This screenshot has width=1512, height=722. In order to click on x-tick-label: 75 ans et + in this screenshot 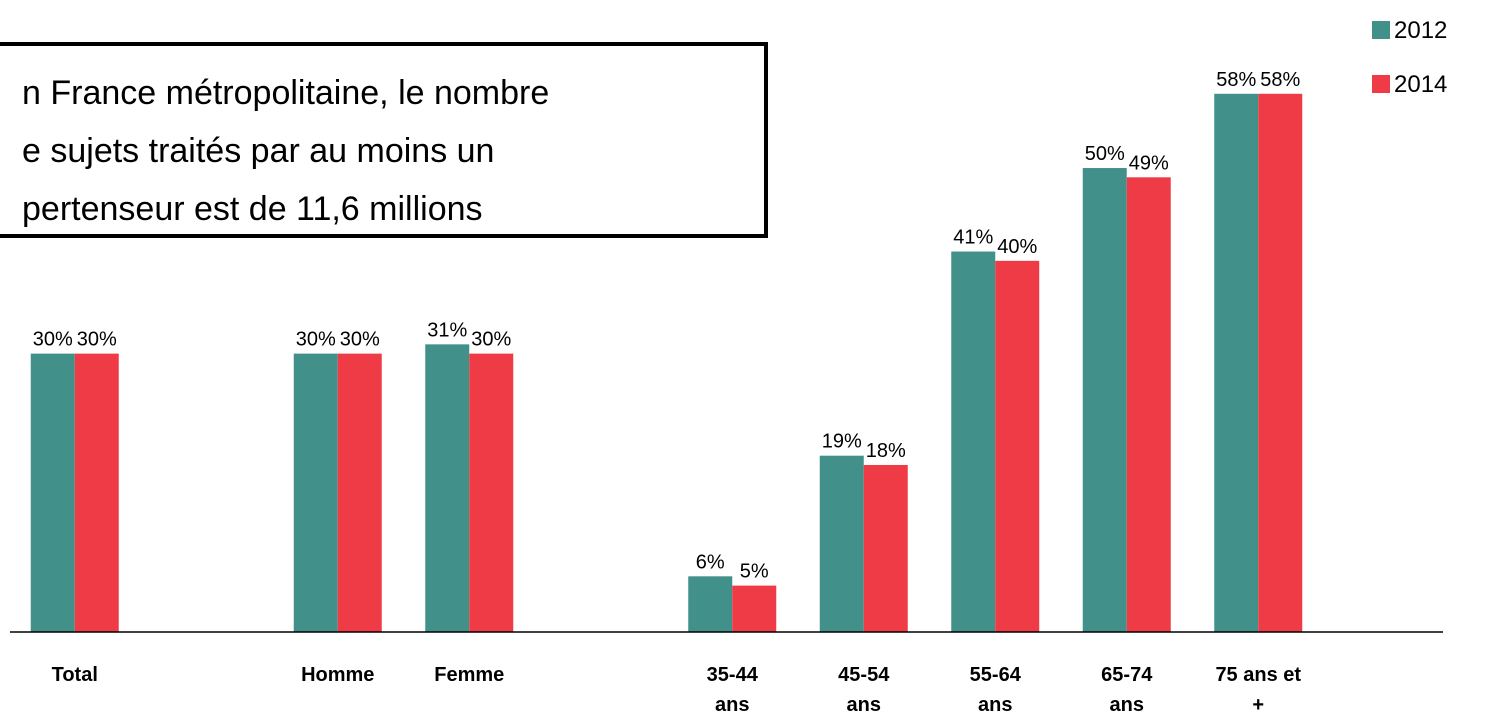, I will do `click(1258, 690)`.